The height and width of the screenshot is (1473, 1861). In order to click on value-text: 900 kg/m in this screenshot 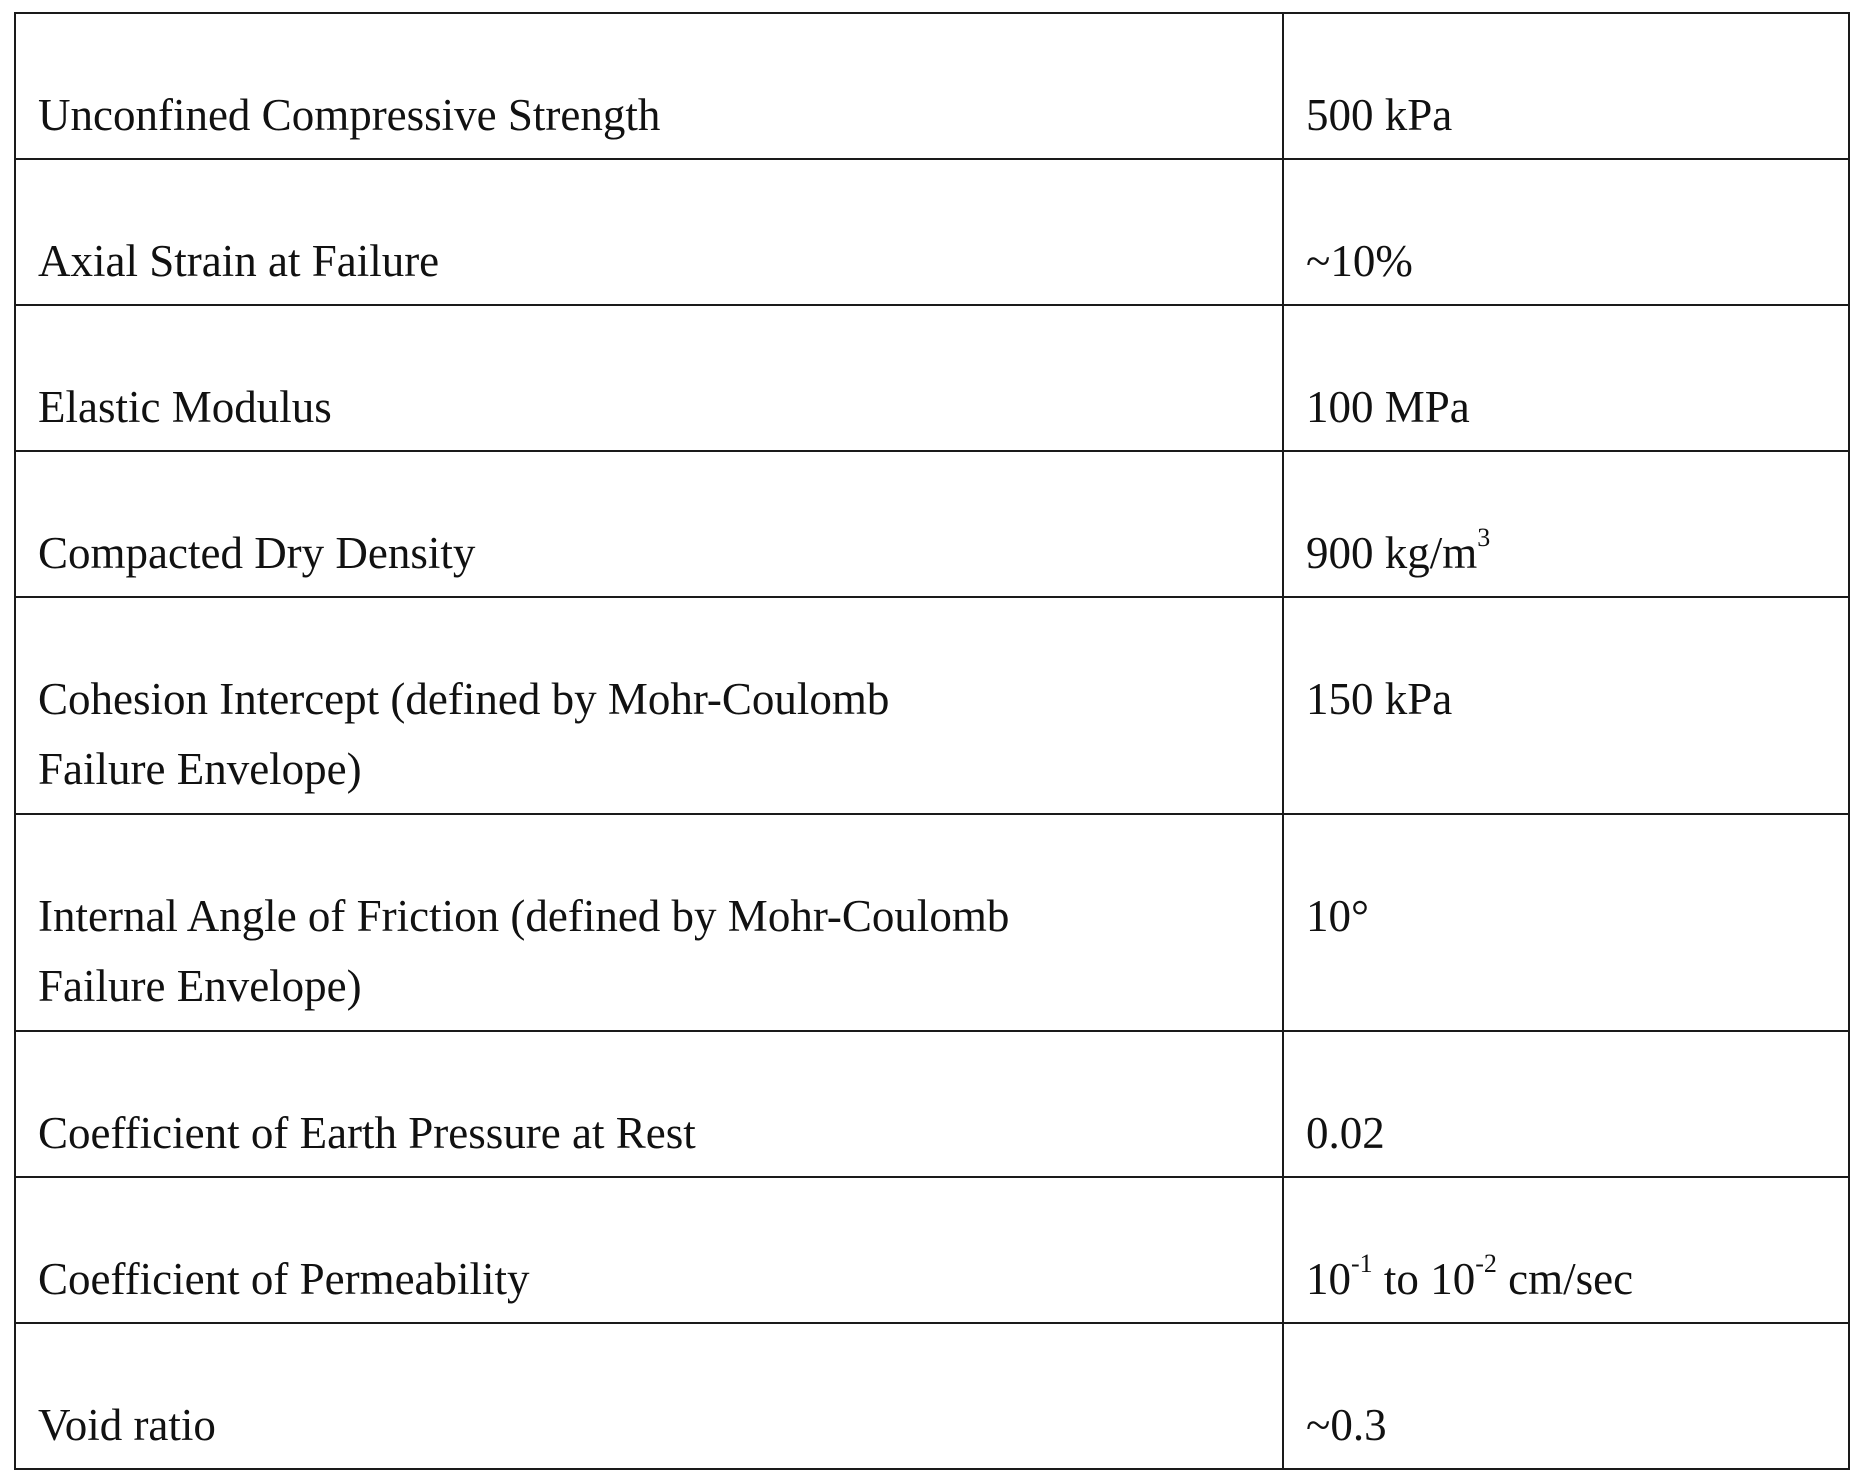, I will do `click(1392, 553)`.